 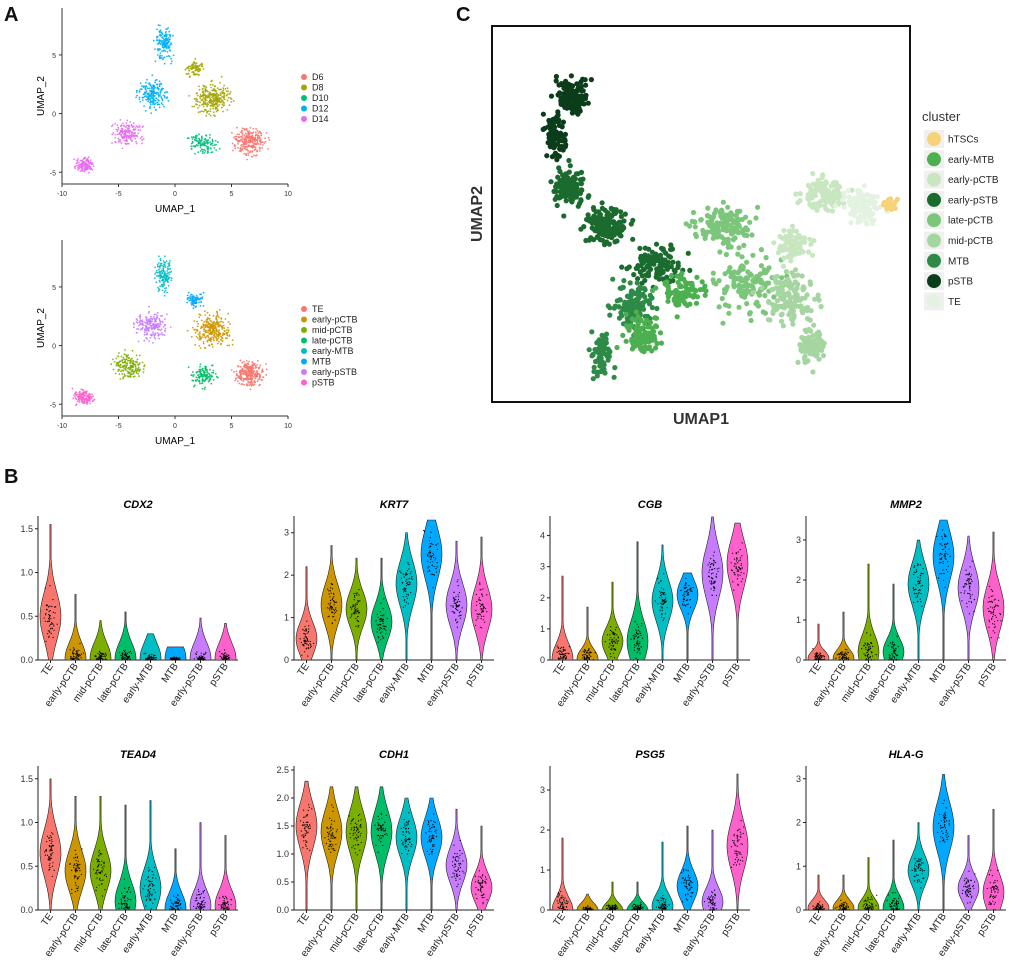 What do you see at coordinates (288, 426) in the screenshot?
I see `x-tick-label: 10` at bounding box center [288, 426].